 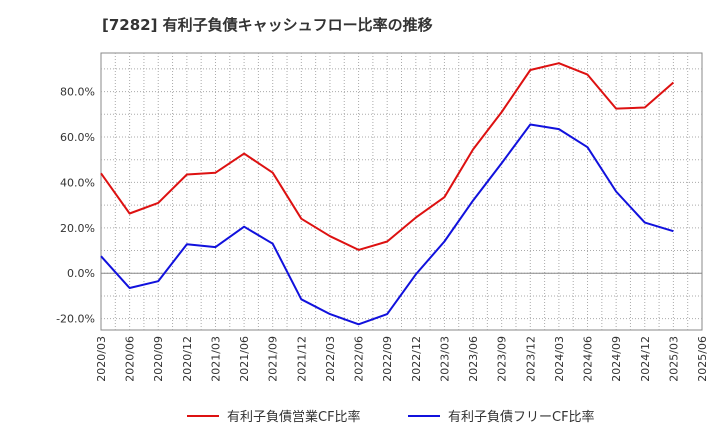 I want to click on x-tick-label: 2023/03, so click(x=444, y=359).